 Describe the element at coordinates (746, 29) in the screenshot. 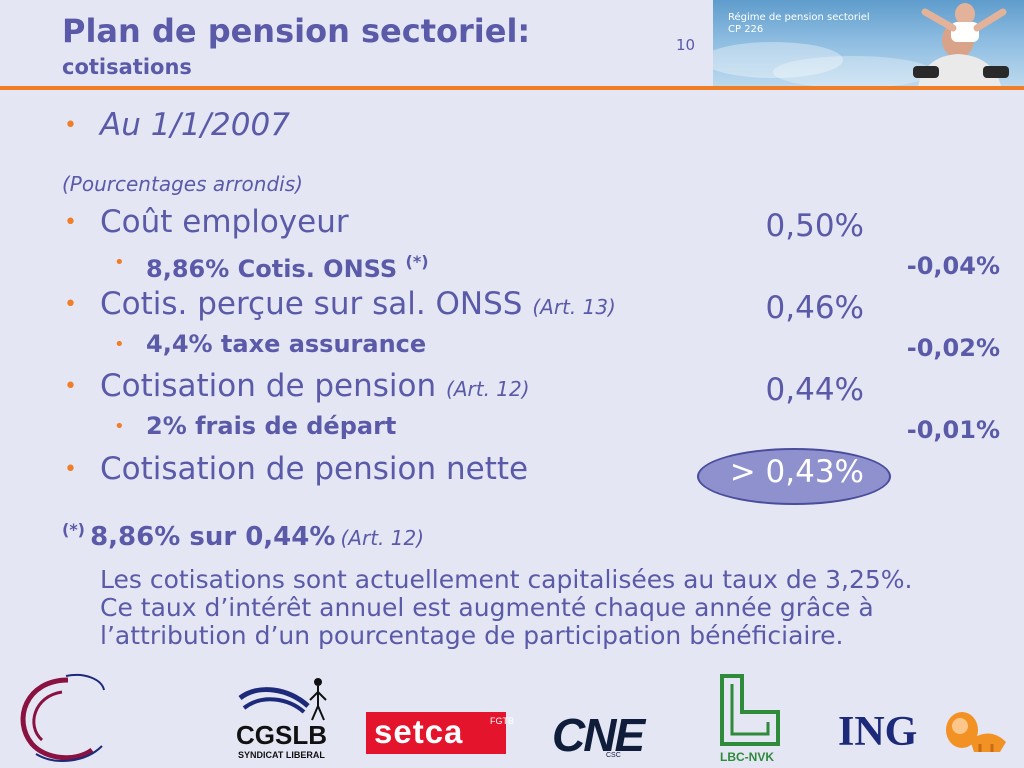

I see `photo-caption-line-2: CP 226` at that location.